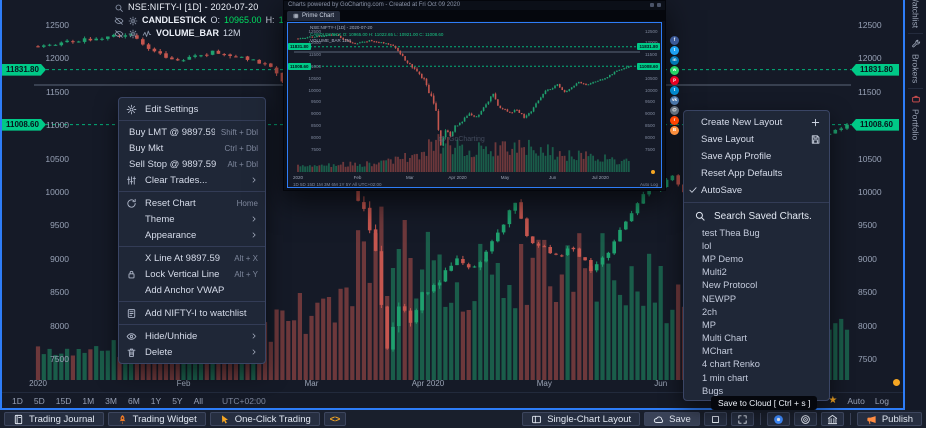 The height and width of the screenshot is (428, 926). I want to click on menu-item-shortcut: Alt + X, so click(246, 258).